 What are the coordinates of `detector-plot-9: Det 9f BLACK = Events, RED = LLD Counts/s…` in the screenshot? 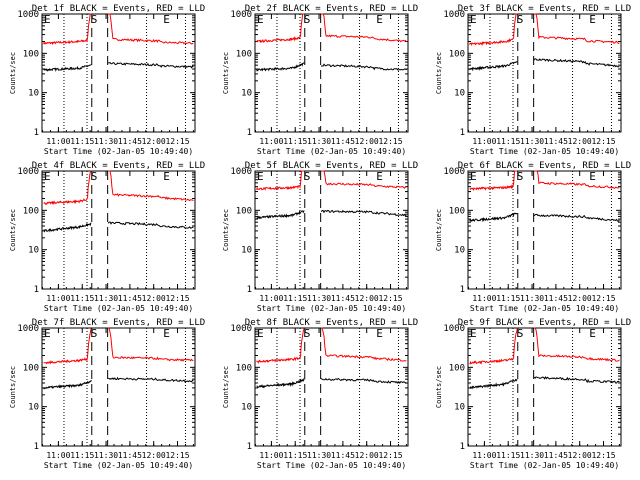 It's located at (533, 394).